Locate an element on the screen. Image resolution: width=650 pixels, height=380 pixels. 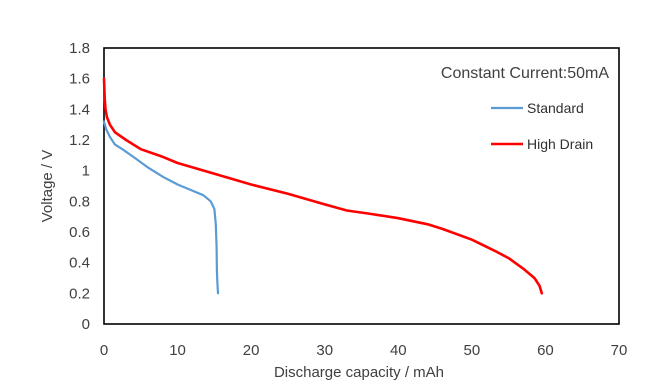
chart-annotation: Constant Current:50mA is located at coordinates (525, 73).